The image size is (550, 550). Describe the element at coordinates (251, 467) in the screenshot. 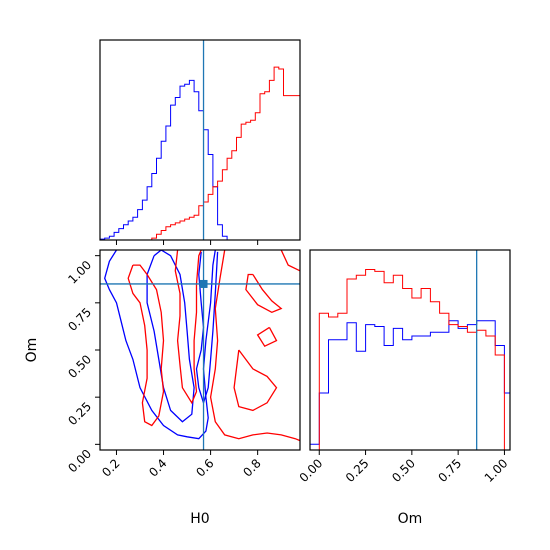

I see `x-tick-label: 0.8` at that location.